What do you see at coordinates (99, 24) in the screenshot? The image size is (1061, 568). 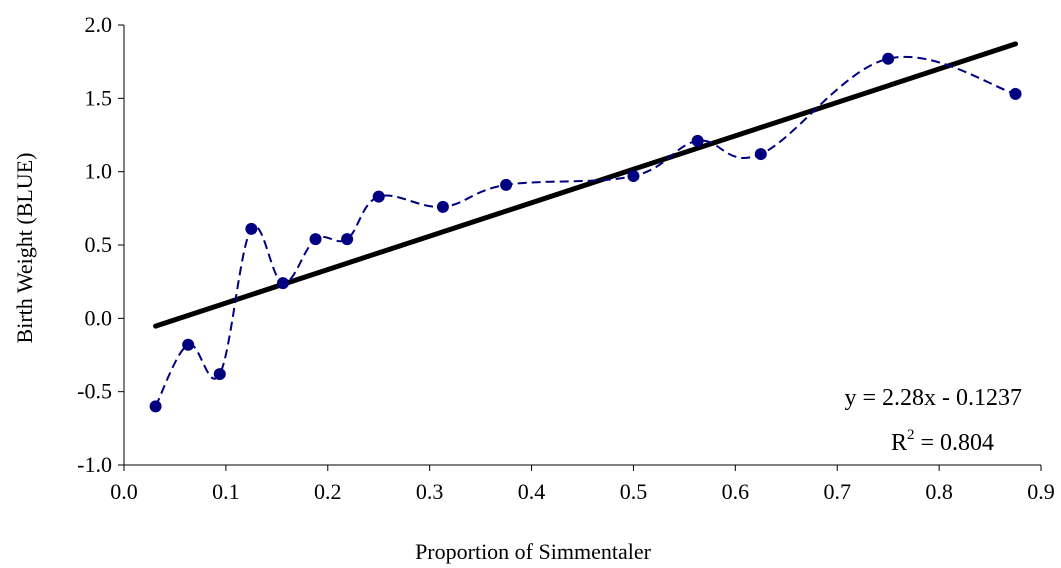 I see `y-tick-label: 2.0` at bounding box center [99, 24].